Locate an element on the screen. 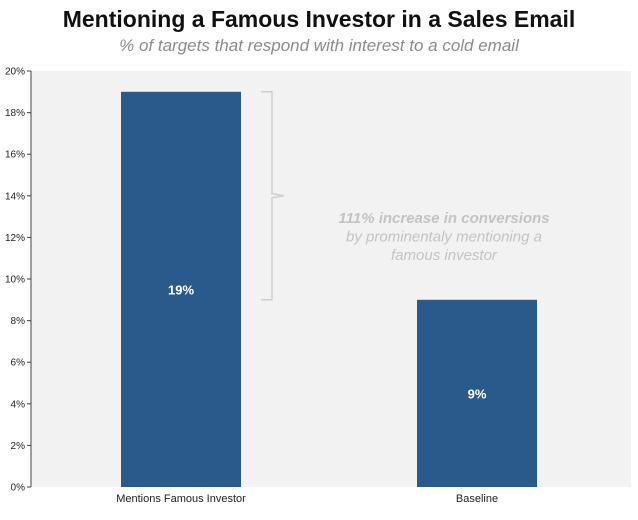 Image resolution: width=638 pixels, height=520 pixels. bracket-line is located at coordinates (273, 196).